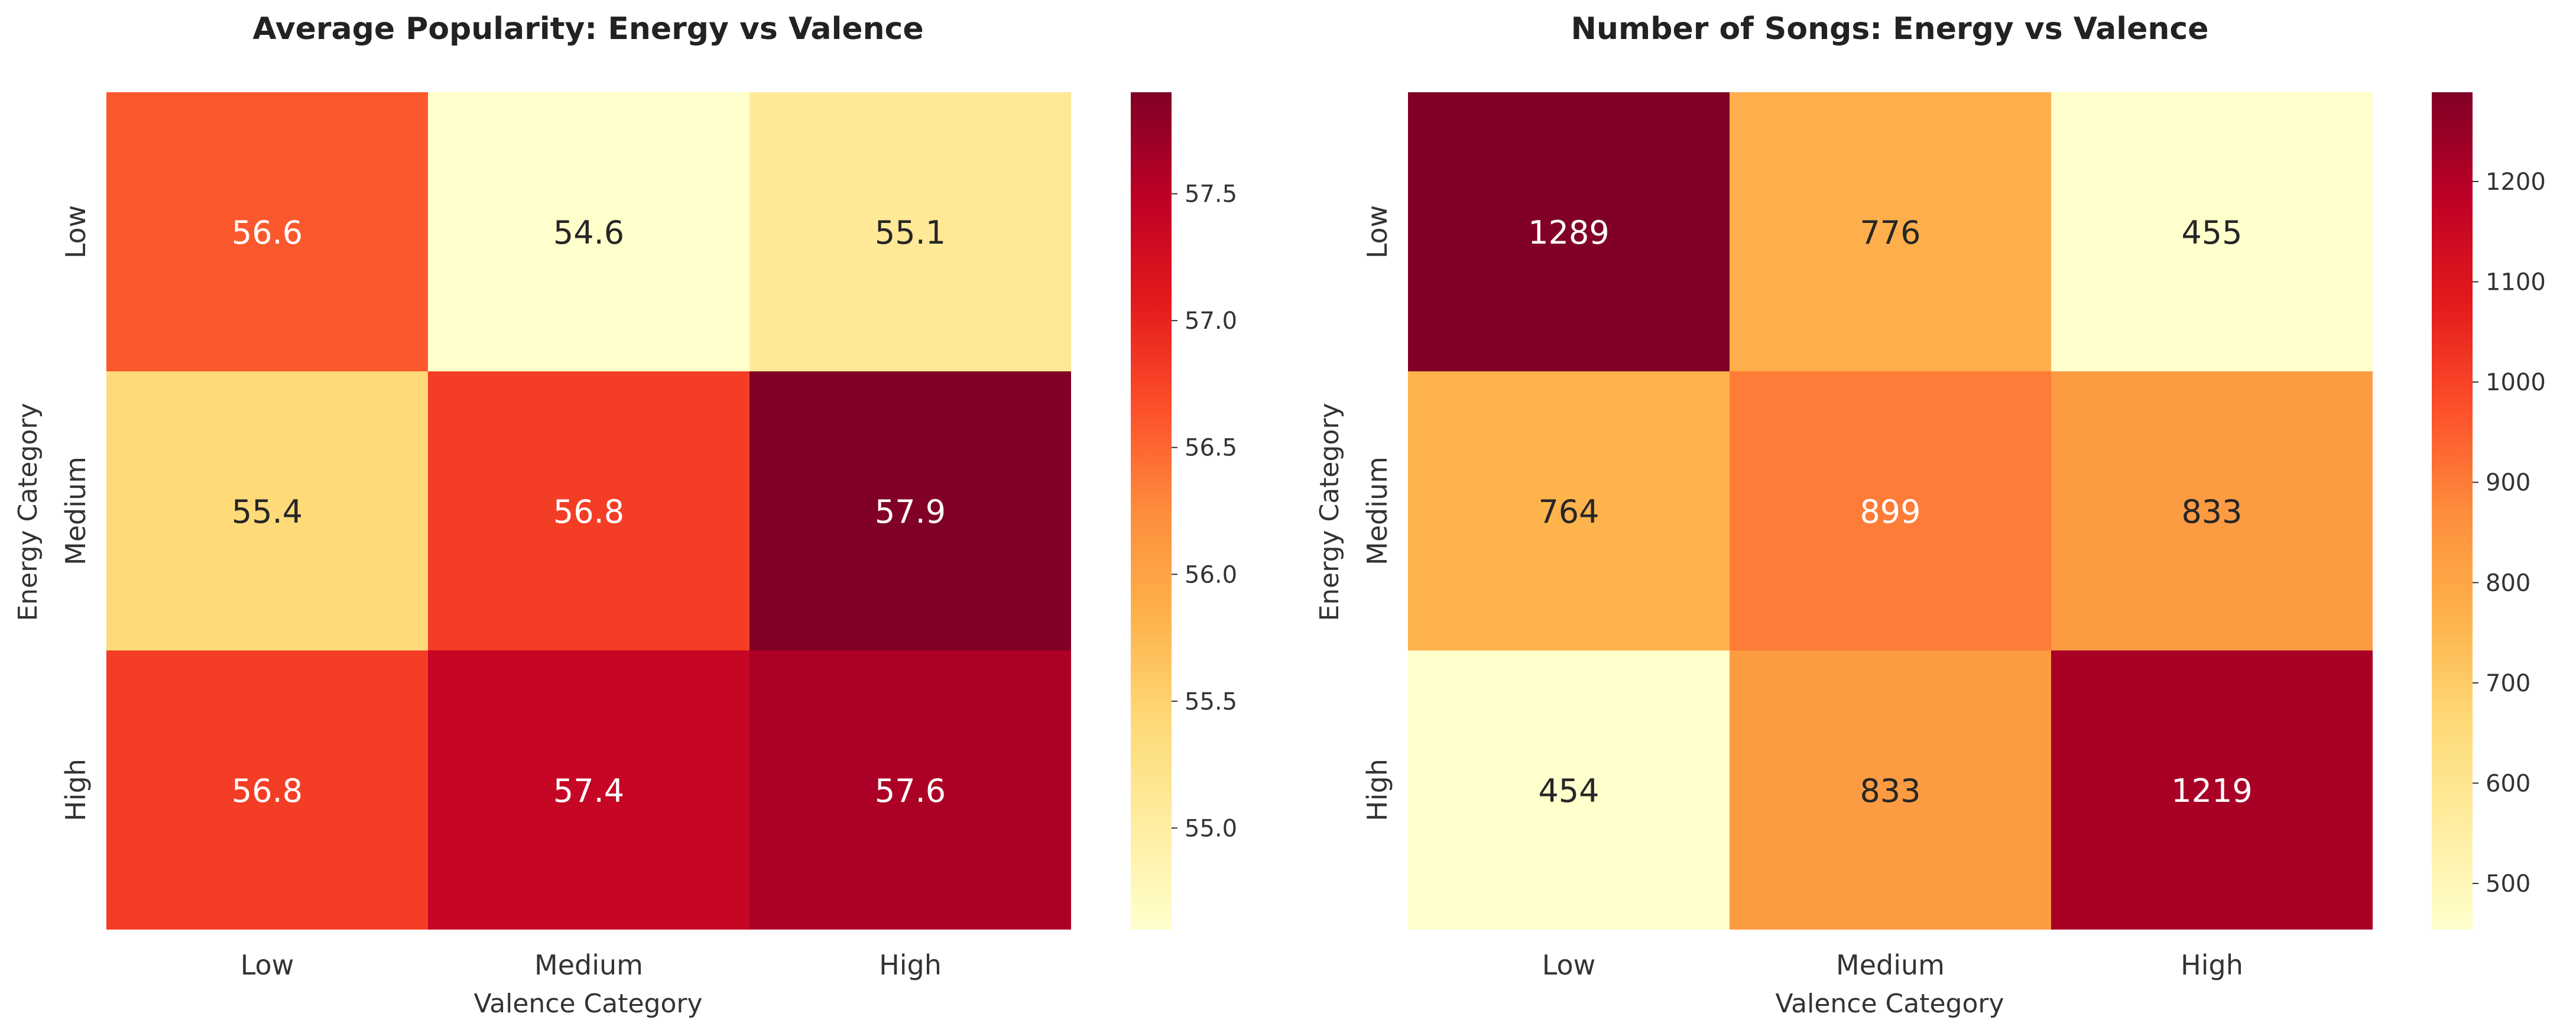 This screenshot has height=1036, width=2576. Describe the element at coordinates (2516, 382) in the screenshot. I see `colorbar-tick-label: 1000` at that location.